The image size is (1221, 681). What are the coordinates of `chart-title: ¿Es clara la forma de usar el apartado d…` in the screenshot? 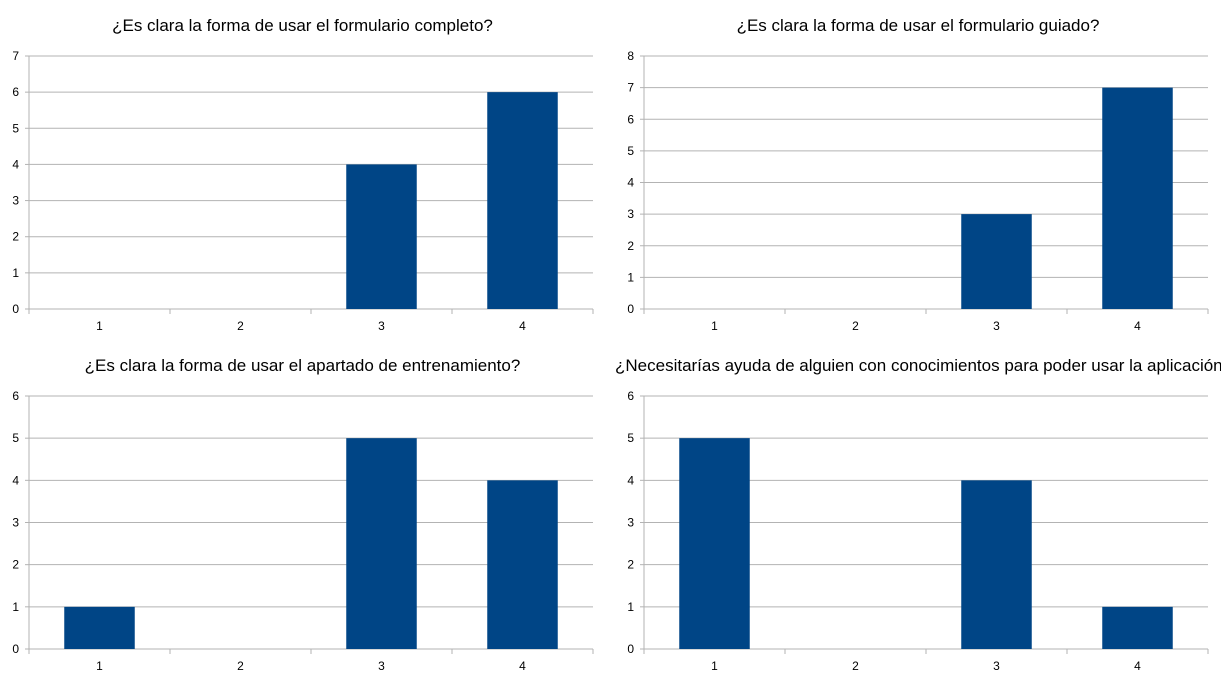 It's located at (302, 365).